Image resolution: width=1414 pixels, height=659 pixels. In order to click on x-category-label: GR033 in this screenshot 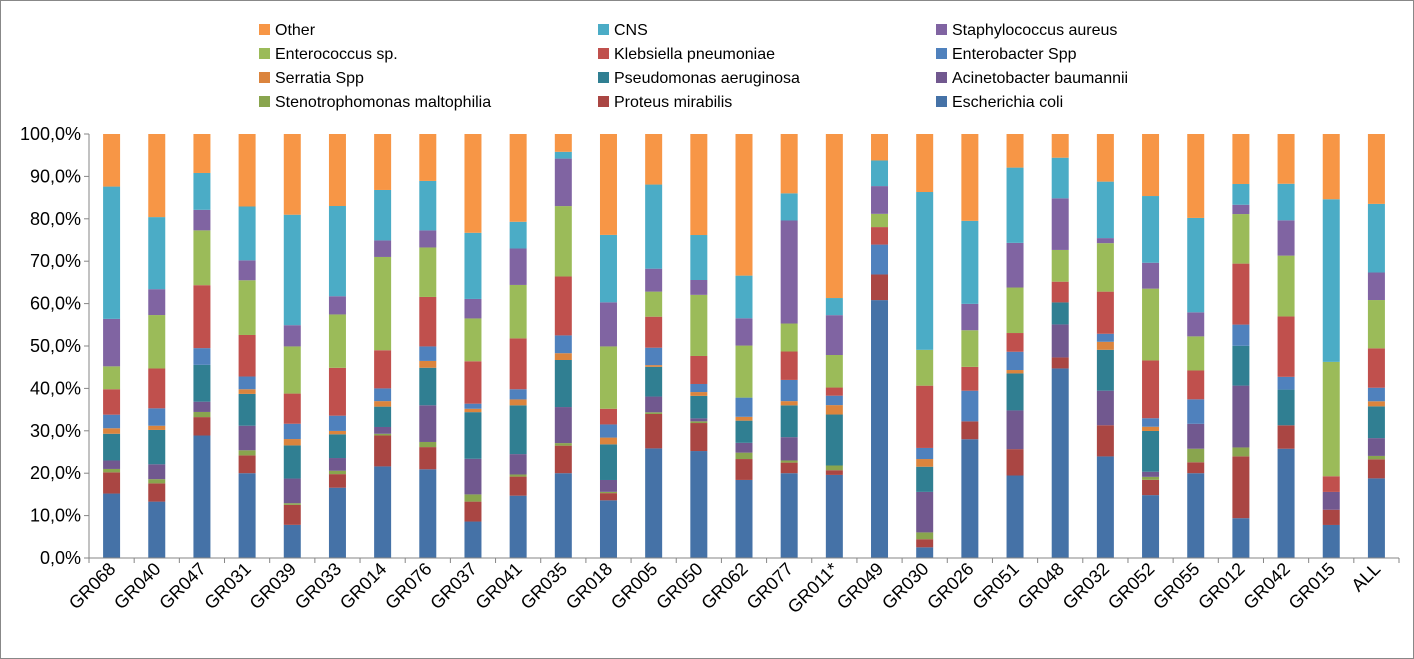, I will do `click(318, 586)`.